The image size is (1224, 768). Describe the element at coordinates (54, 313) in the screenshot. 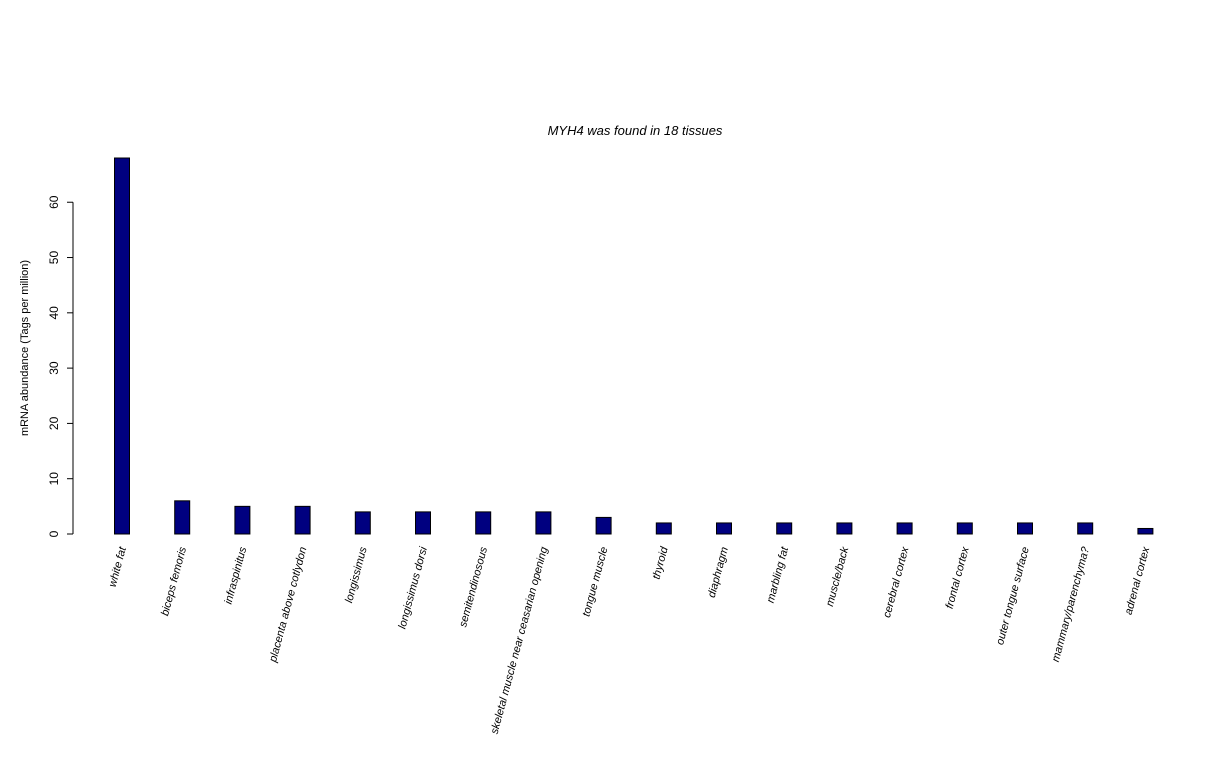

I see `y-tick-label: 40` at that location.